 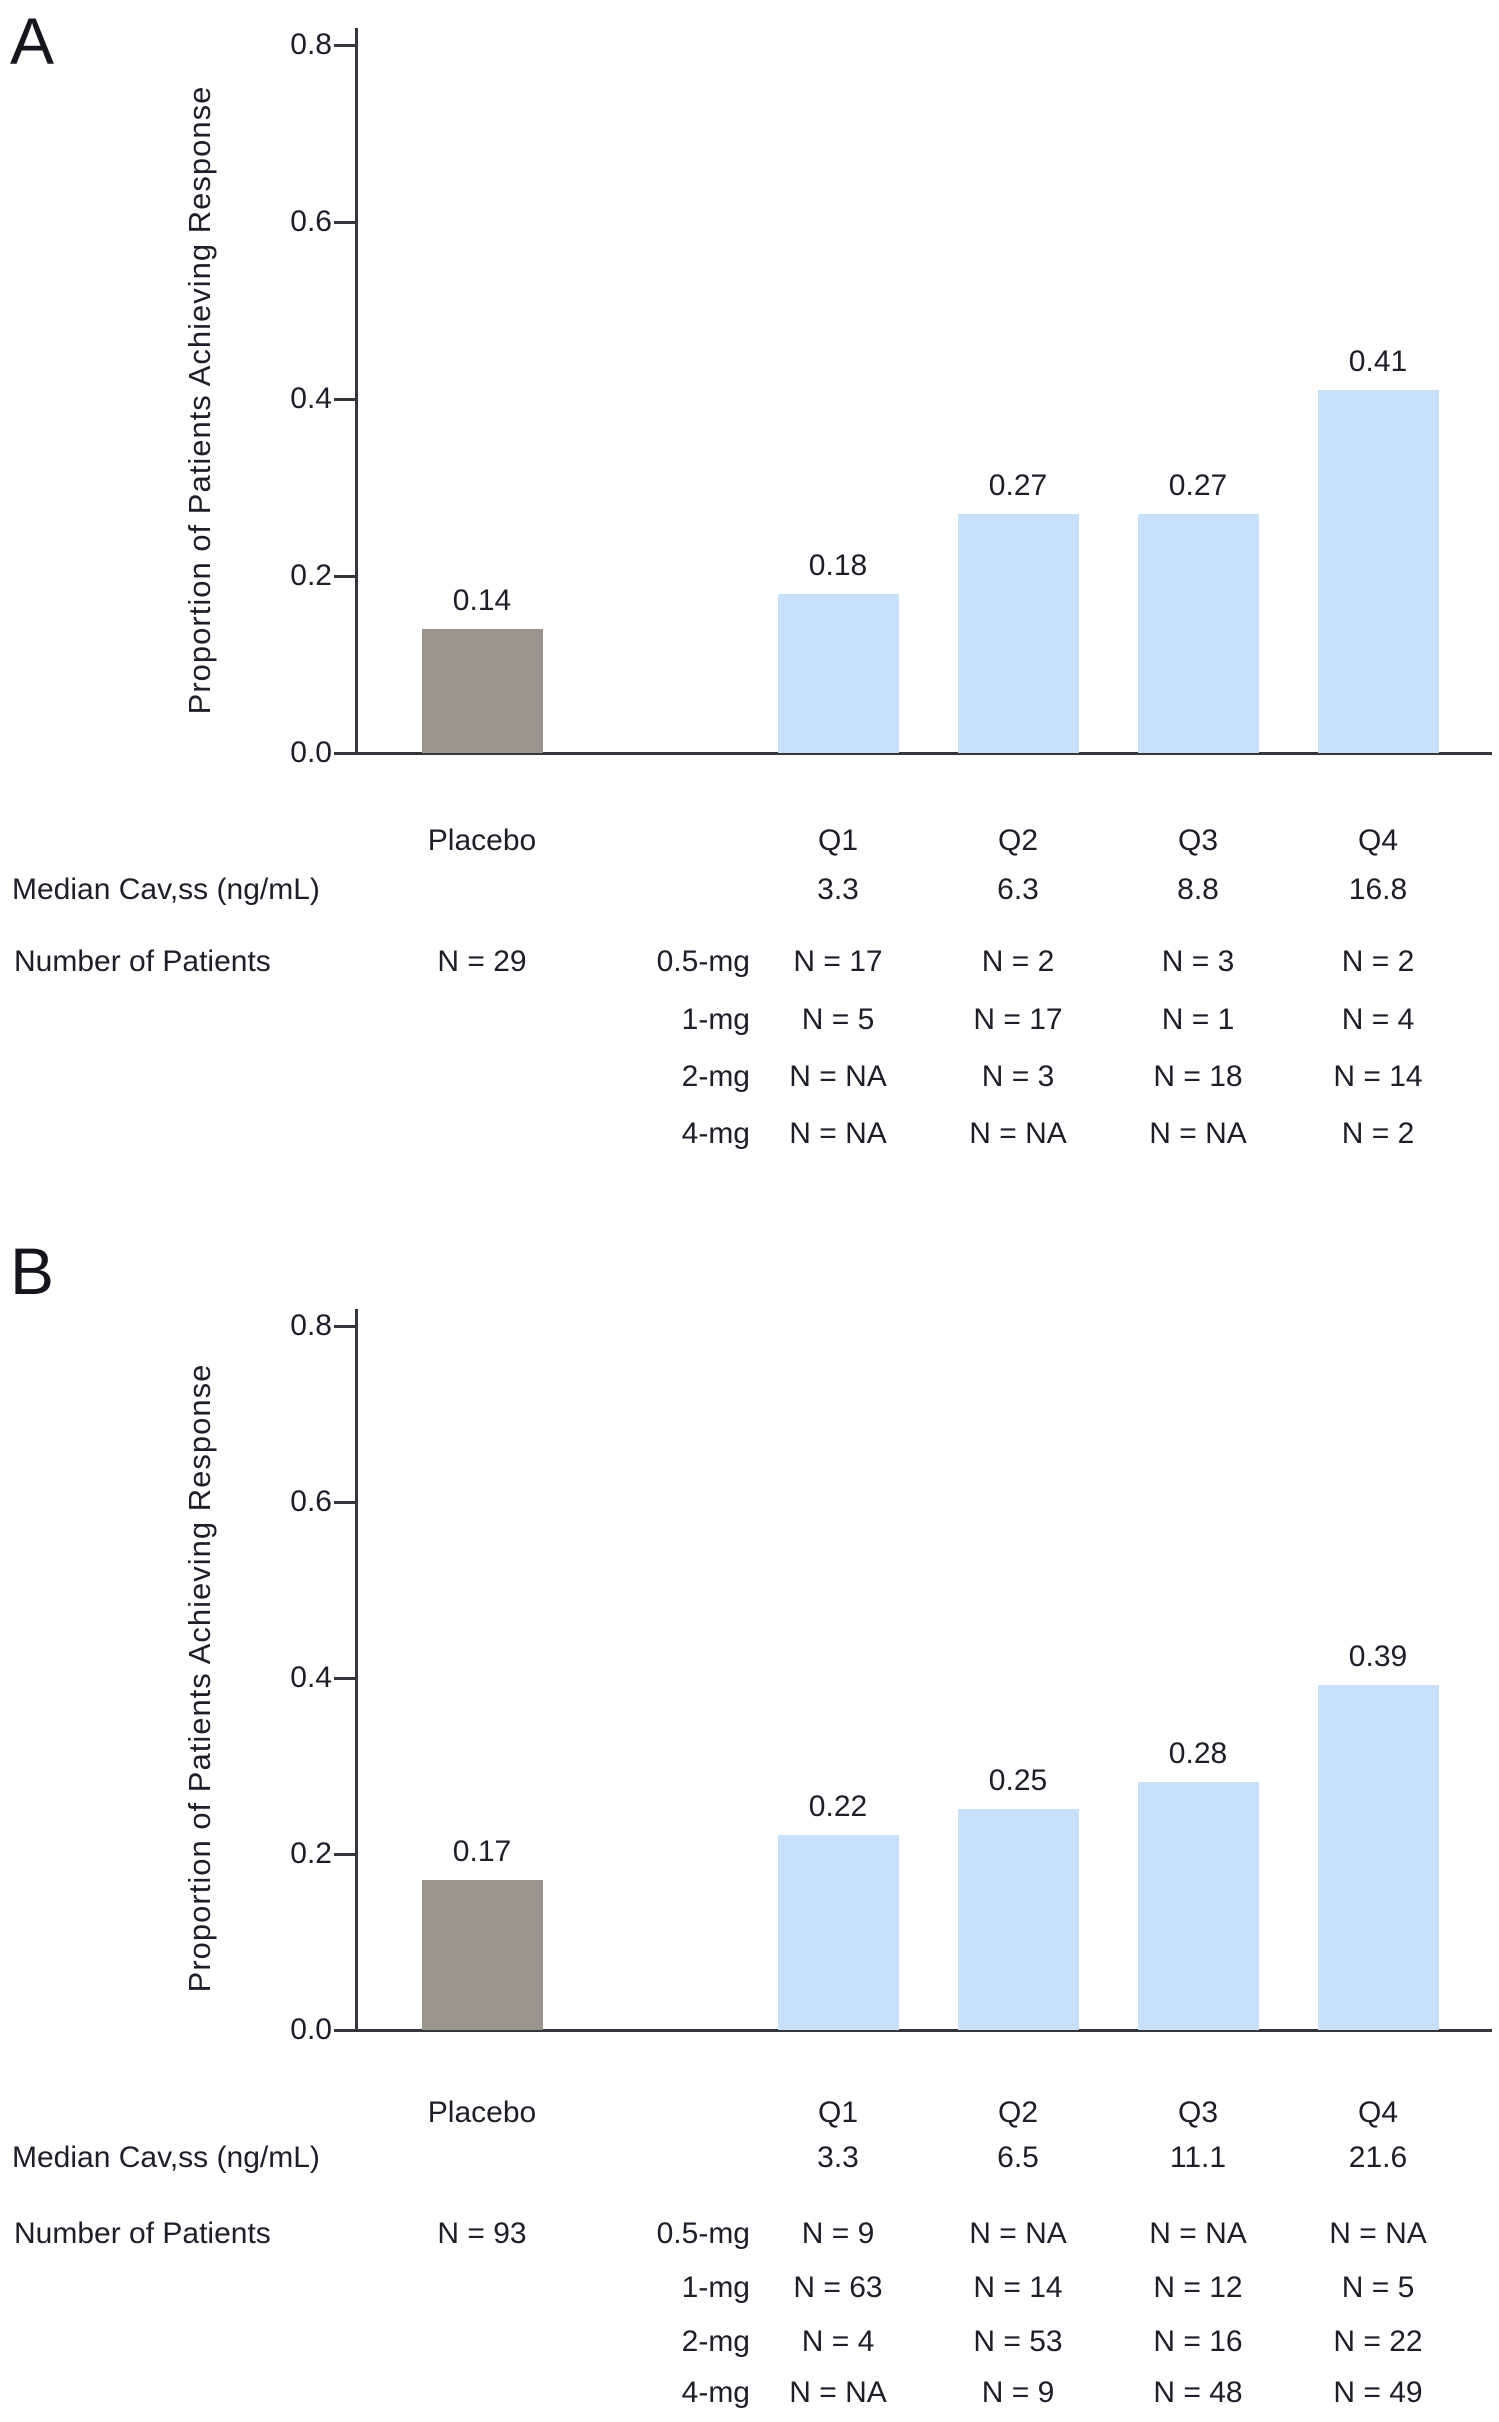 I want to click on panel-b-label: B, so click(x=32, y=1271).